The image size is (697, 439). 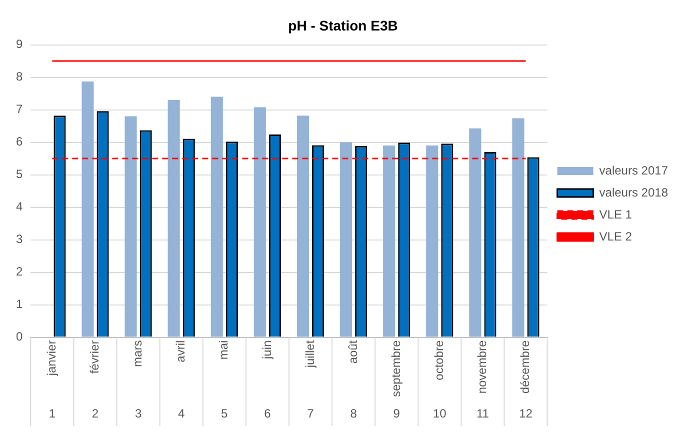 I want to click on y-tick-label: 1, so click(x=19, y=304).